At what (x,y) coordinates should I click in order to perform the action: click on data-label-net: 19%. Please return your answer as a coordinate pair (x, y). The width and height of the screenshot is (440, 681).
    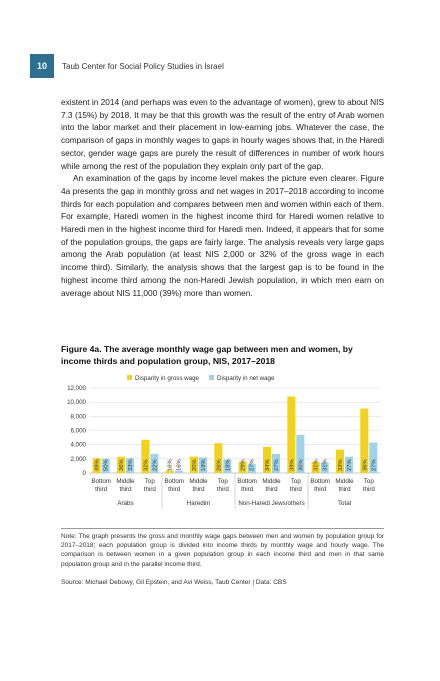
    Looking at the image, I should click on (204, 465).